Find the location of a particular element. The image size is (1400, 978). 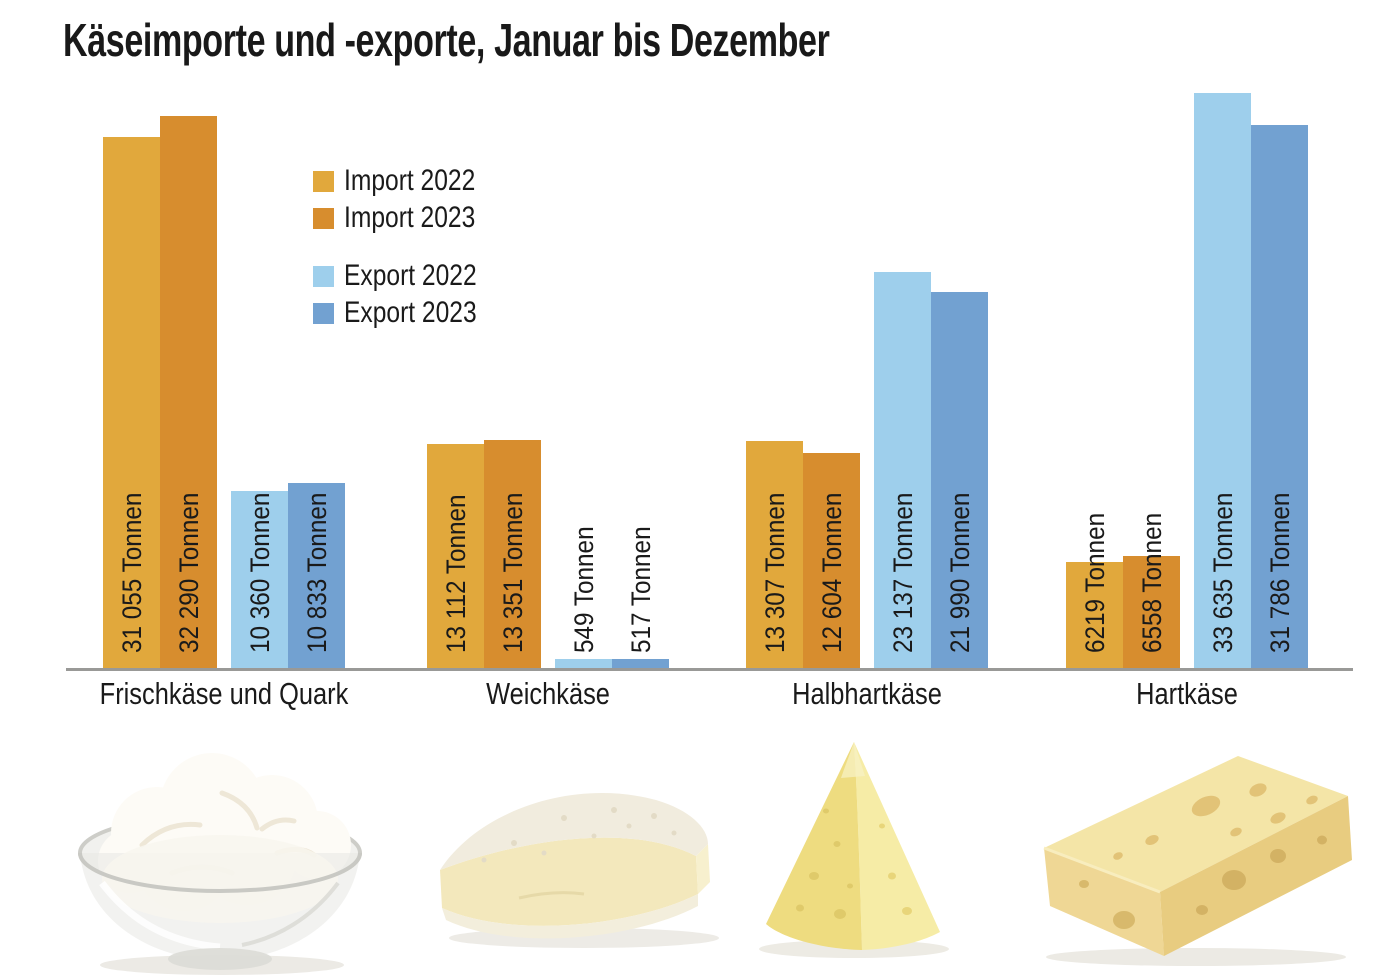

bar-import-2022-group3: 13 307 Tonnen is located at coordinates (774, 554).